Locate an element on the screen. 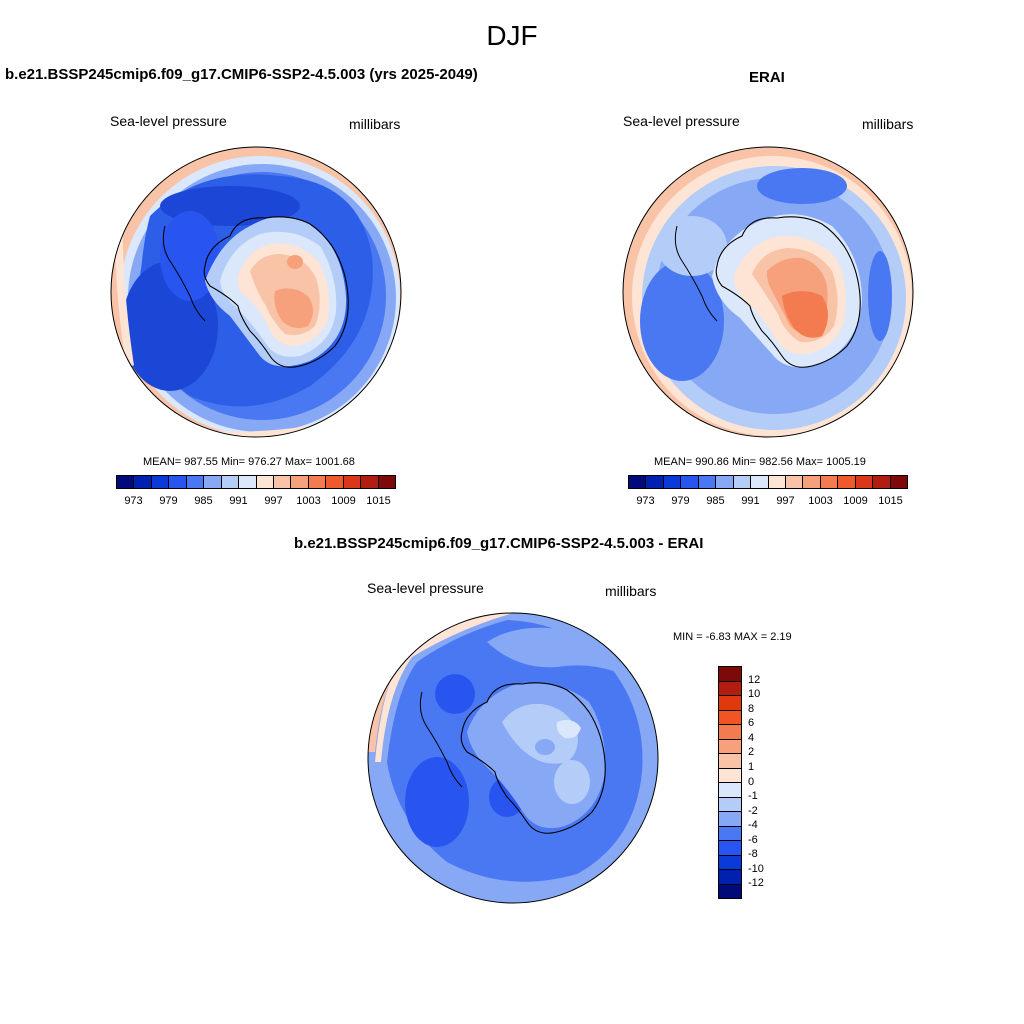  model-colorbar-tick-label: 991 is located at coordinates (238, 501).